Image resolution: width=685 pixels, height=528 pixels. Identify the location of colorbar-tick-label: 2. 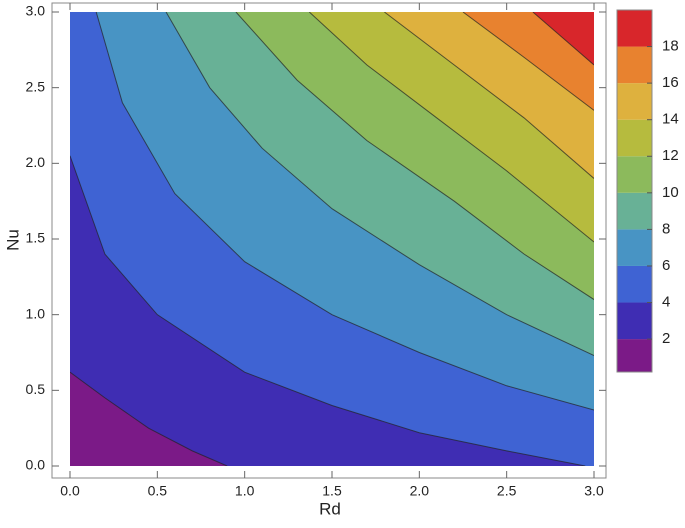
(666, 338).